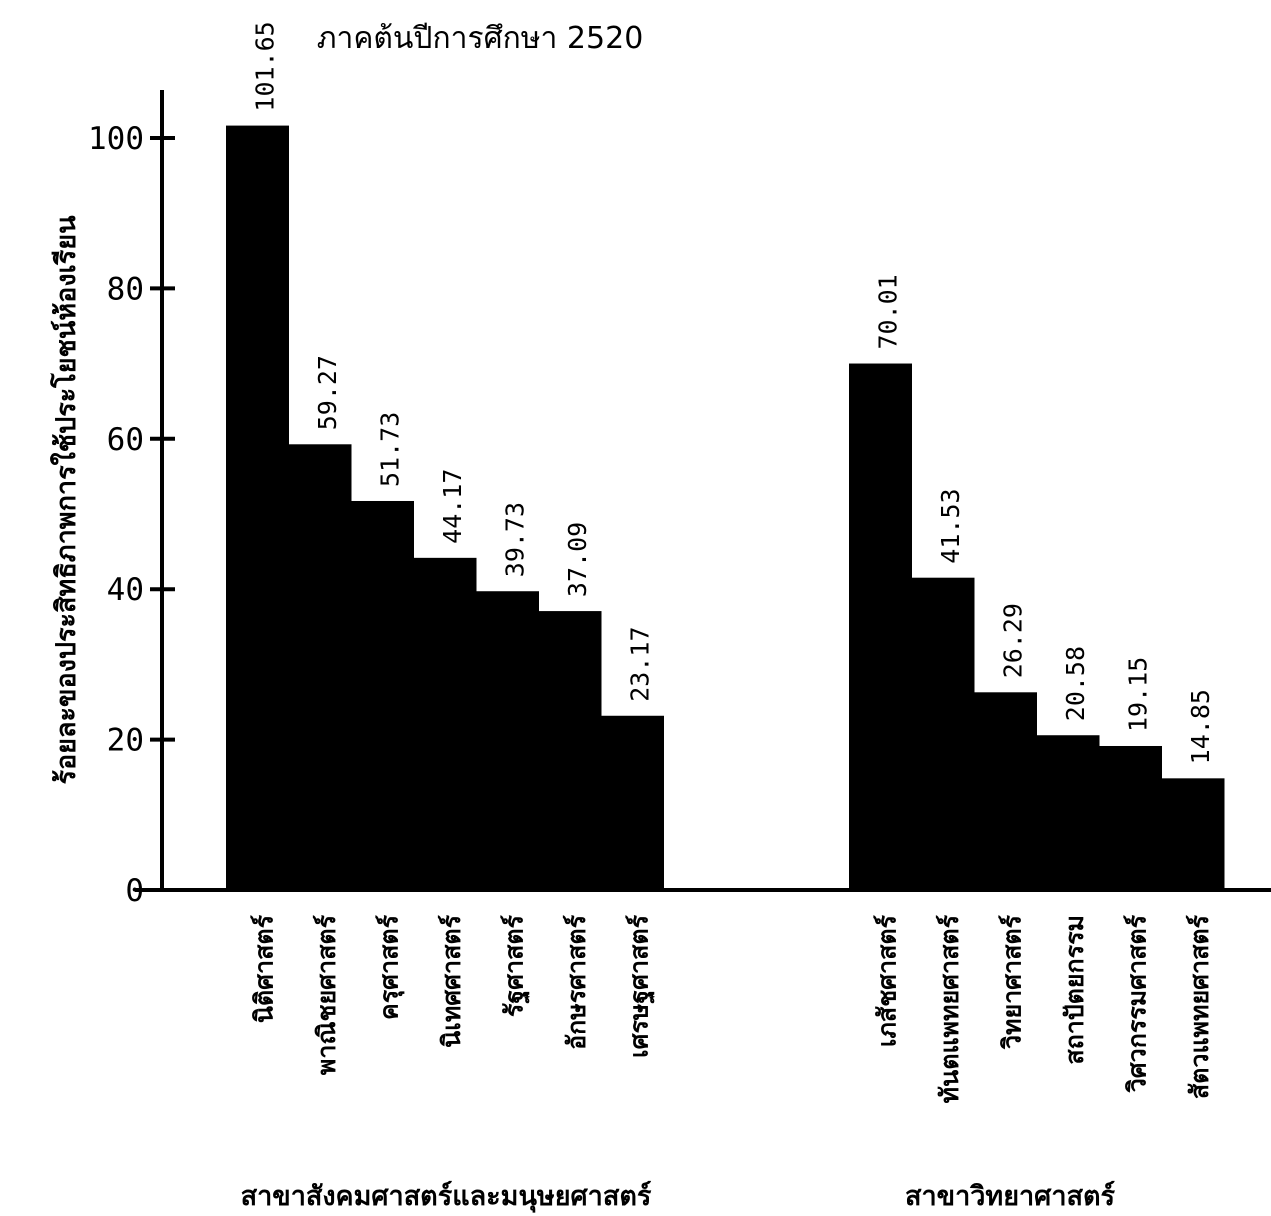 This screenshot has width=1271, height=1216. What do you see at coordinates (1074, 990) in the screenshot?
I see `category-label-g1-3: สถาปัตยกรรม` at bounding box center [1074, 990].